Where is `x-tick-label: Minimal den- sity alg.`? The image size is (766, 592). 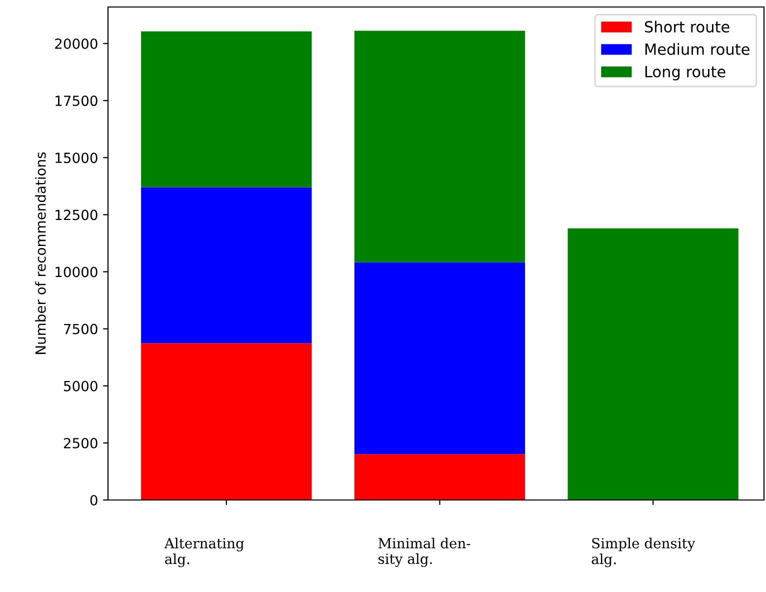
x-tick-label: Minimal den- sity alg. is located at coordinates (424, 552).